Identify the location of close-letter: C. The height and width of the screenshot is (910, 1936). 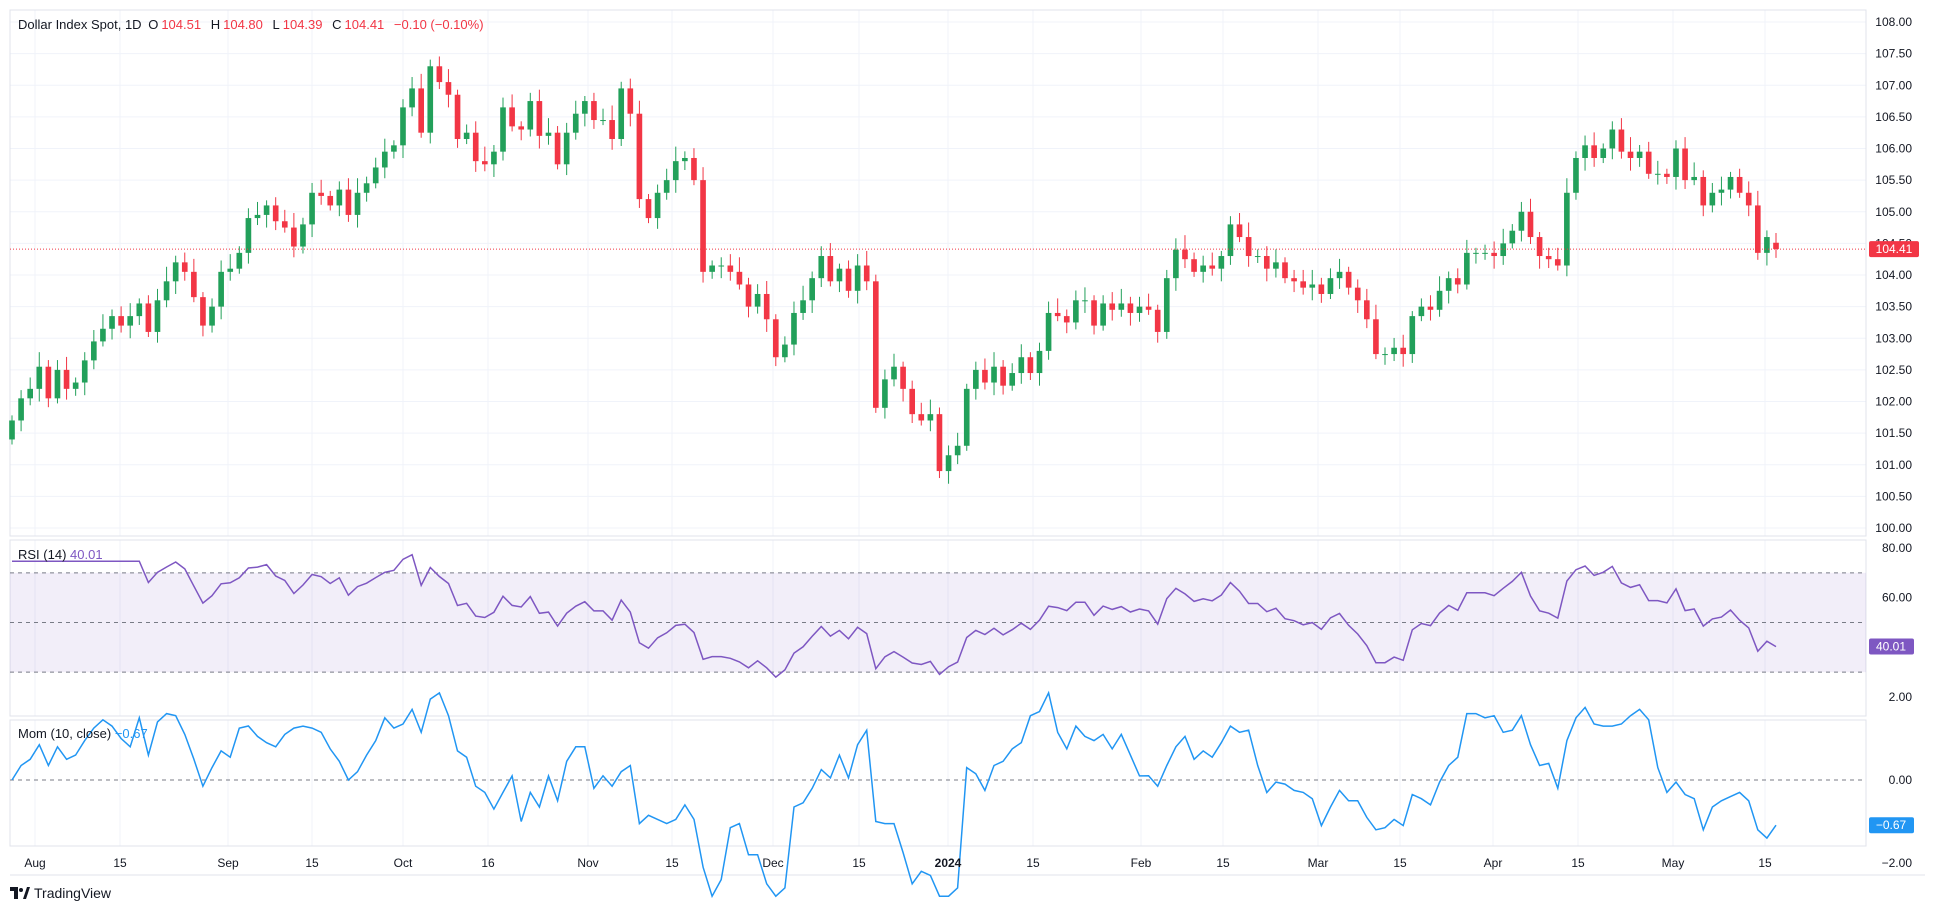
(337, 24).